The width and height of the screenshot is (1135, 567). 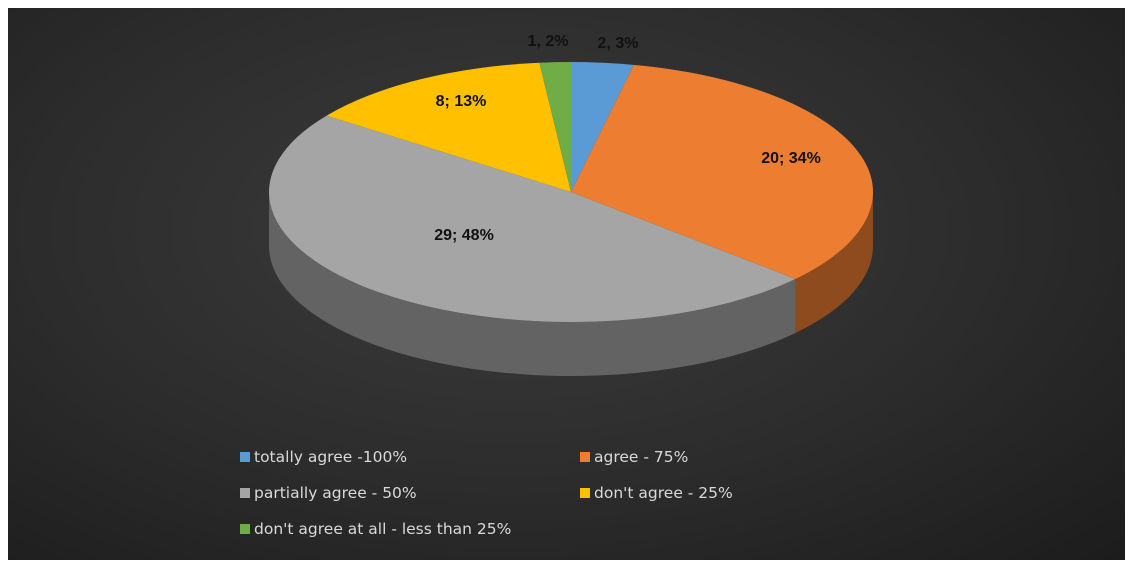 I want to click on data-label-1: 20; 34%, so click(x=791, y=158).